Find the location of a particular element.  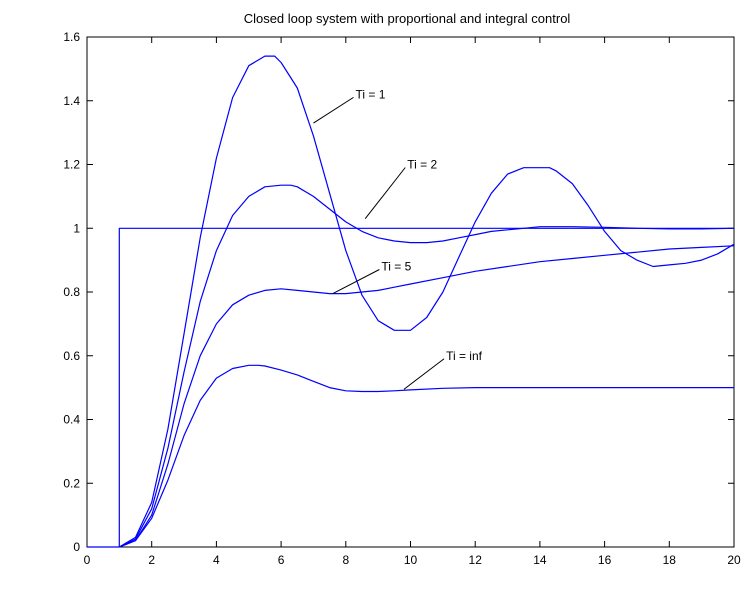

x-tick-label: 10 is located at coordinates (411, 560).